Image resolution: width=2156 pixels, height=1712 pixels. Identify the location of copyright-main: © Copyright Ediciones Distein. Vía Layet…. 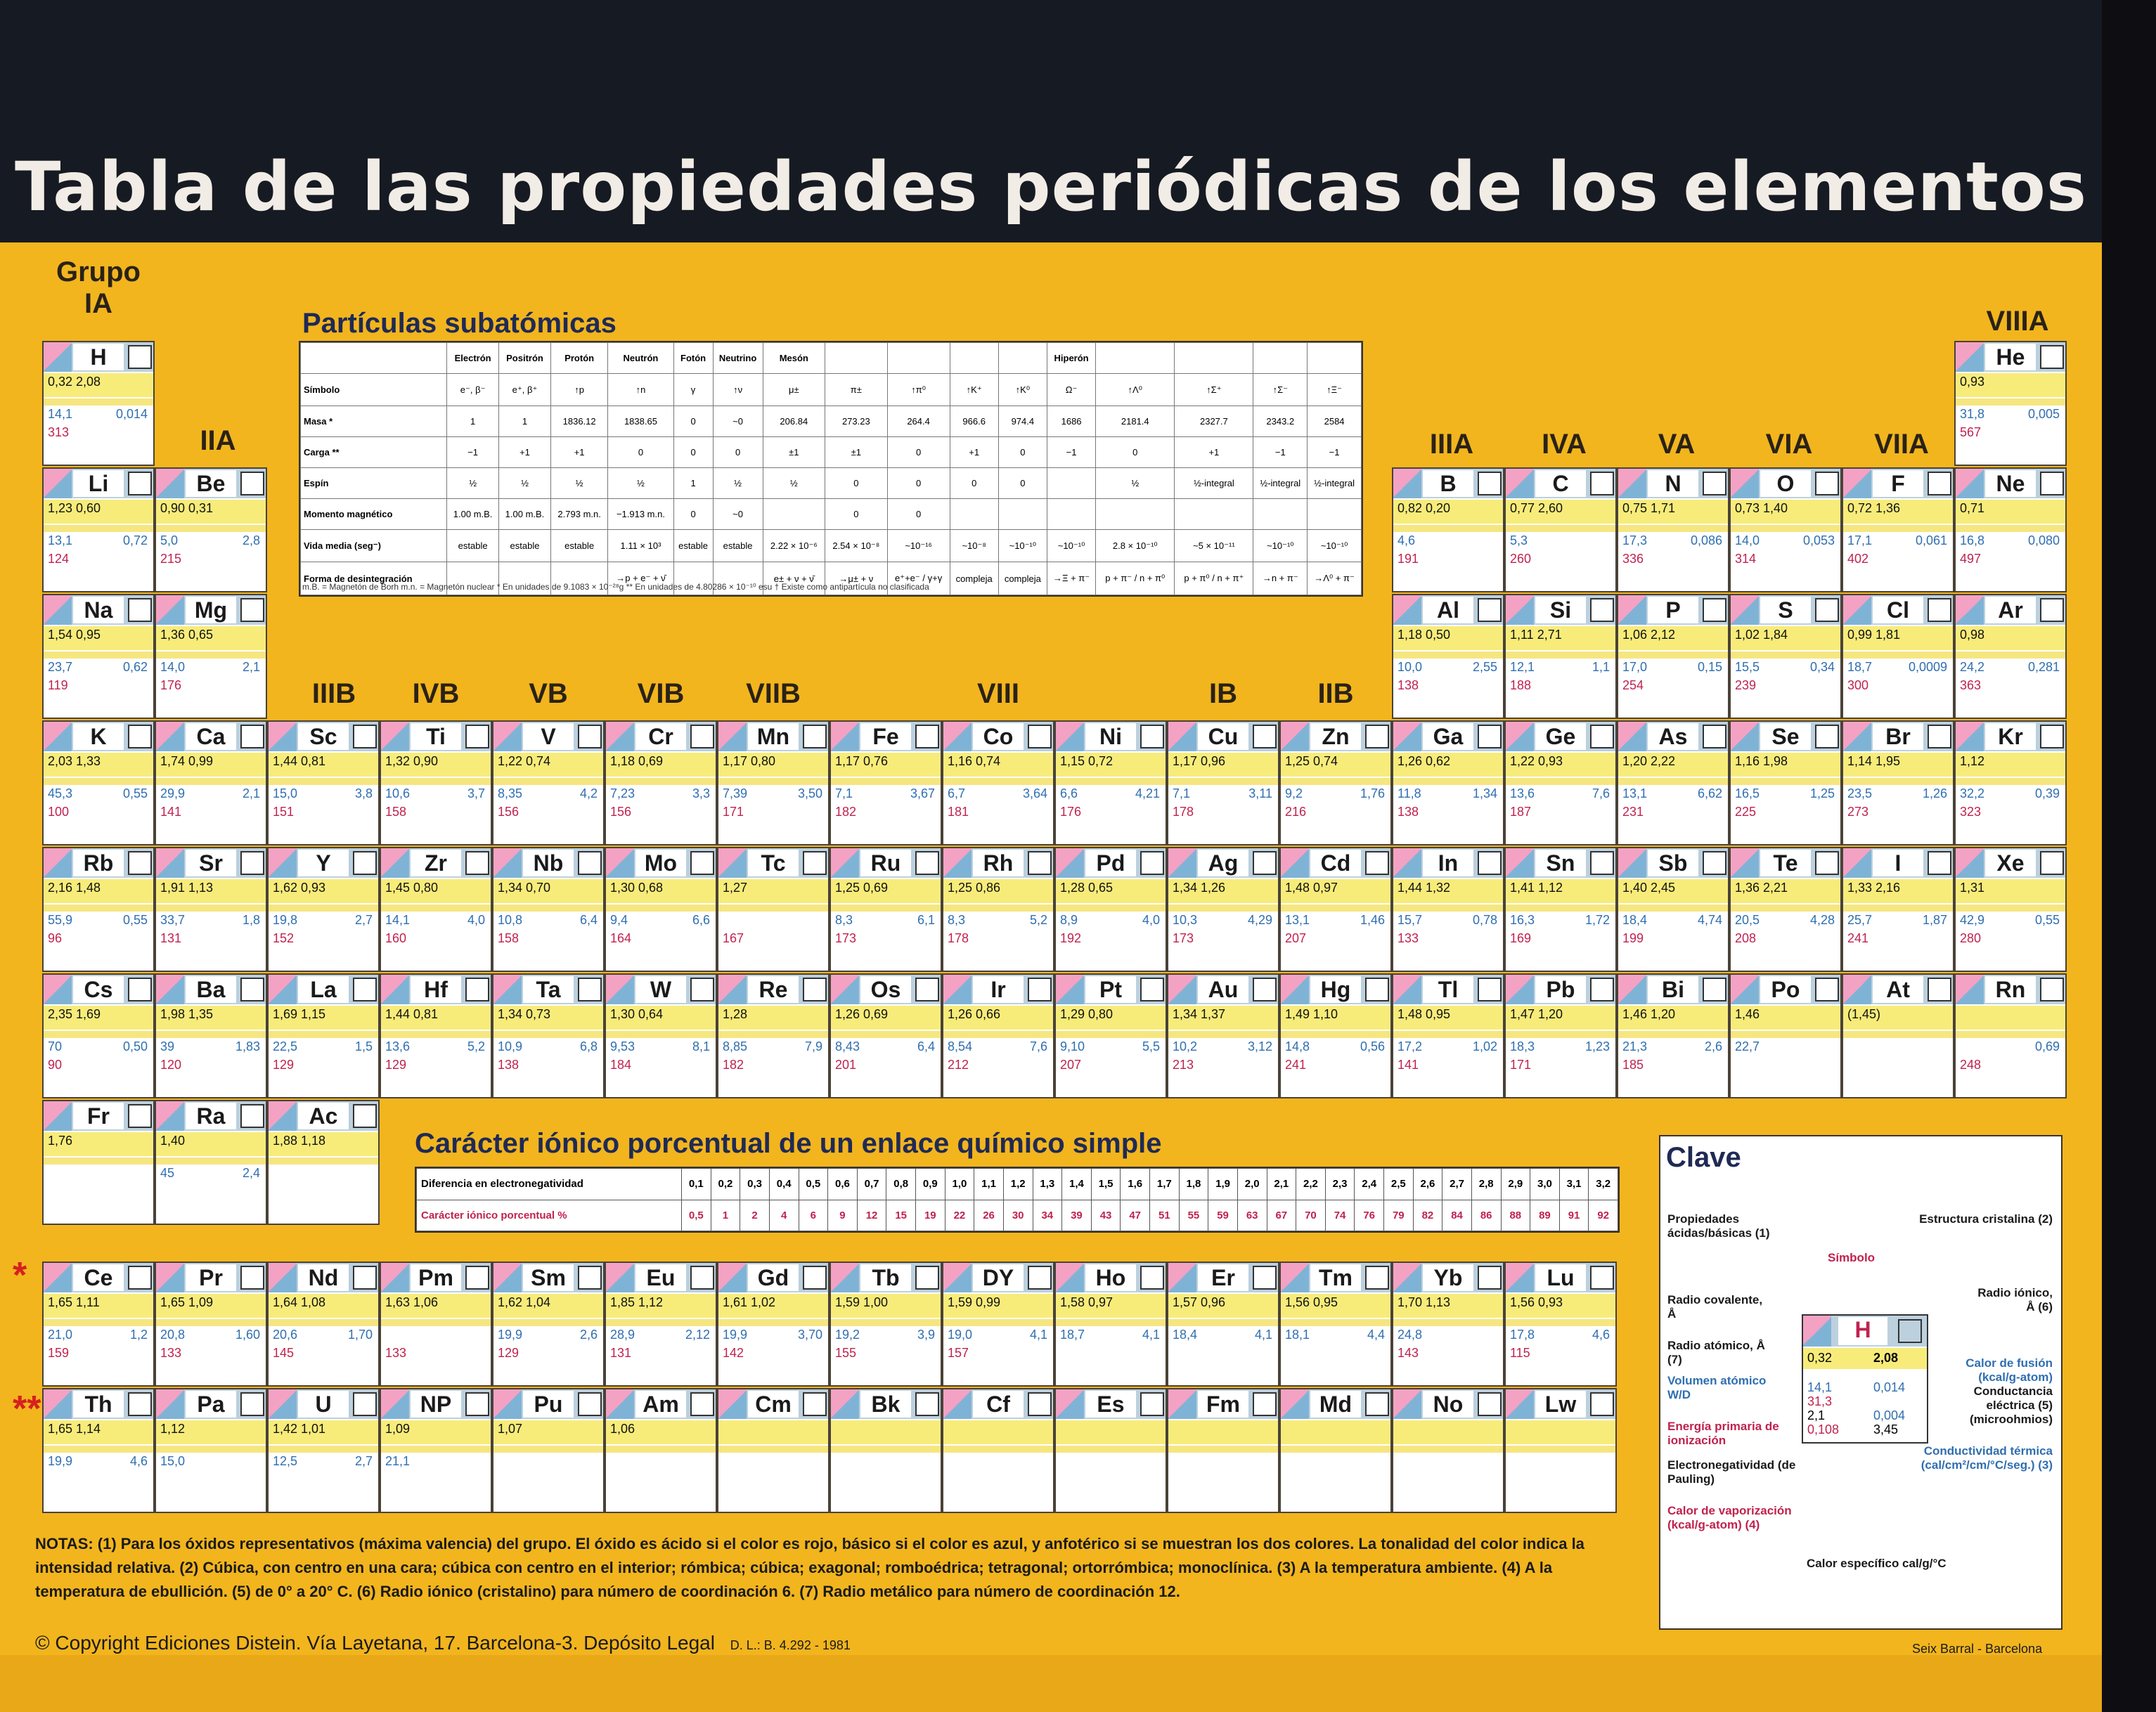
(375, 1643).